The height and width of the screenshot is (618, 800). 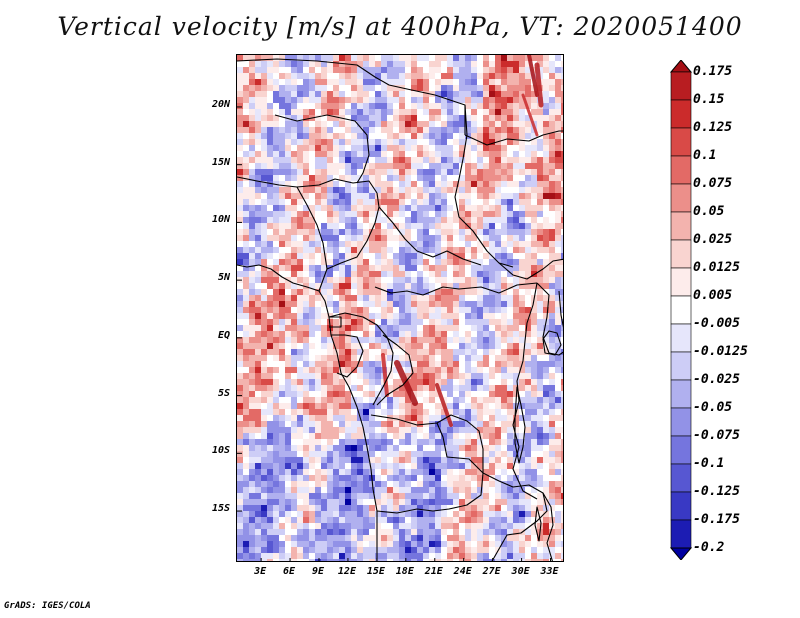 What do you see at coordinates (433, 571) in the screenshot?
I see `lon-label: 21E` at bounding box center [433, 571].